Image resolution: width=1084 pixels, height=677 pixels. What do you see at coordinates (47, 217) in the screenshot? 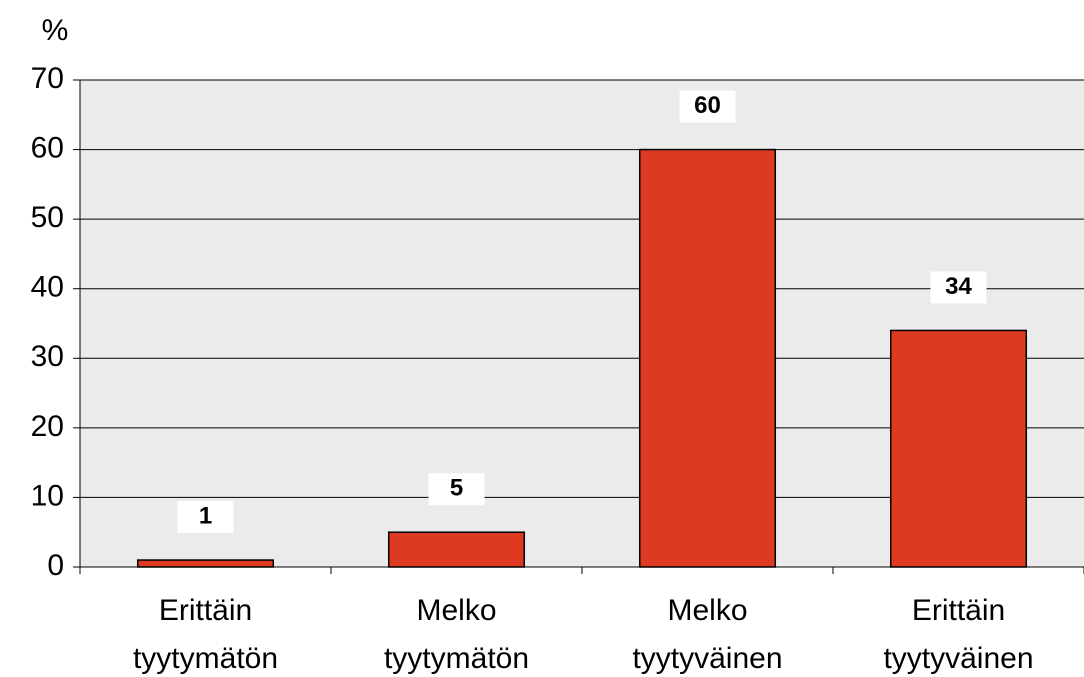
I see `y-tick-label: 50` at bounding box center [47, 217].